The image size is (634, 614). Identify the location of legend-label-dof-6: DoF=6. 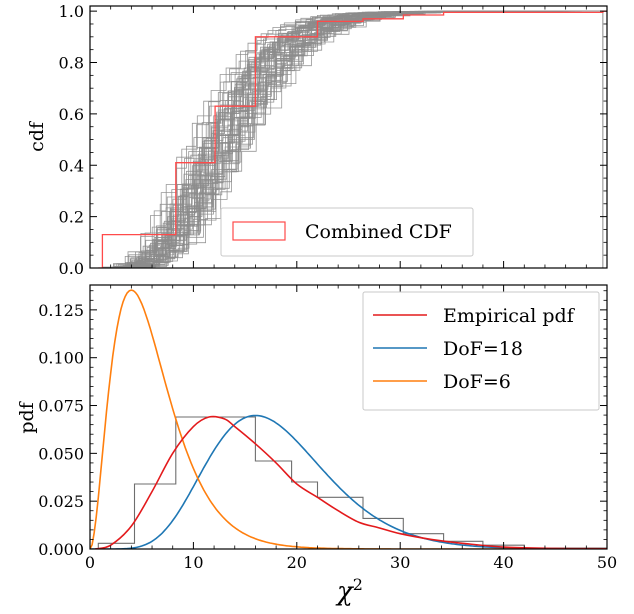
(477, 382).